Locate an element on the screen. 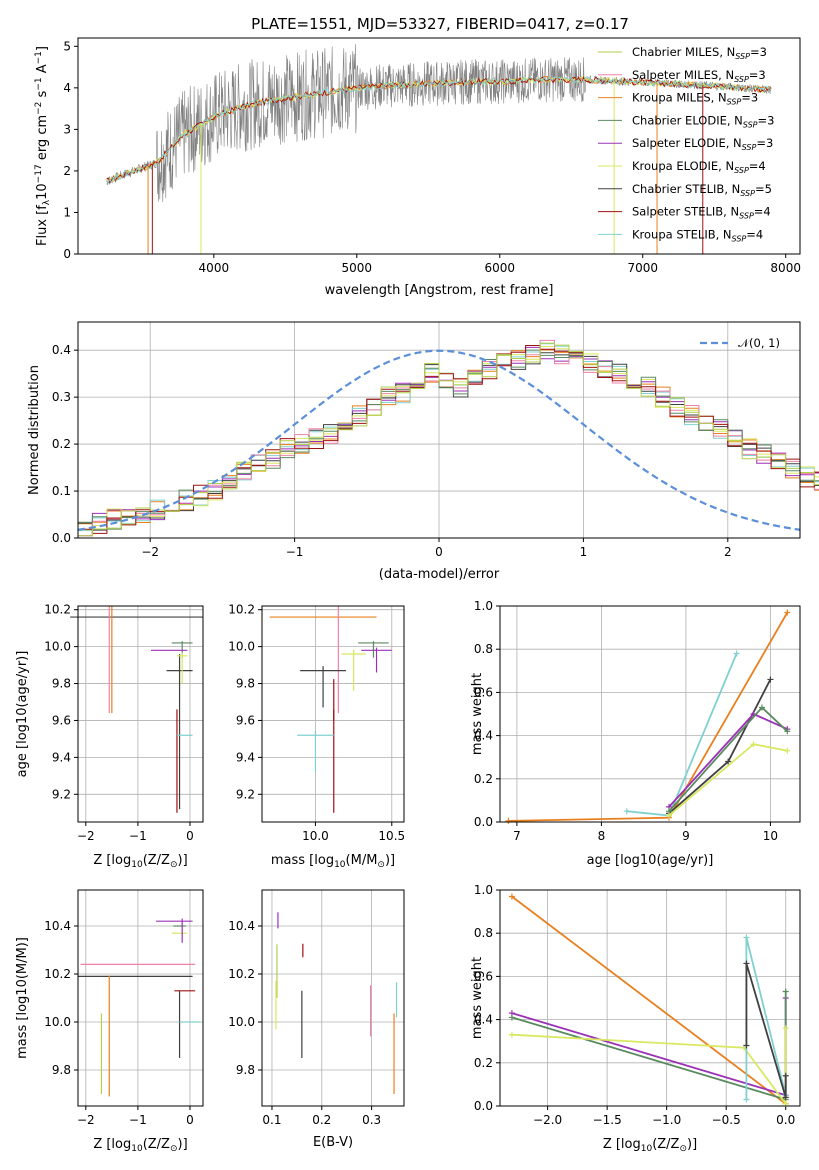 This screenshot has height=1170, width=819. x-axis-label: E(B-V) is located at coordinates (333, 1142).